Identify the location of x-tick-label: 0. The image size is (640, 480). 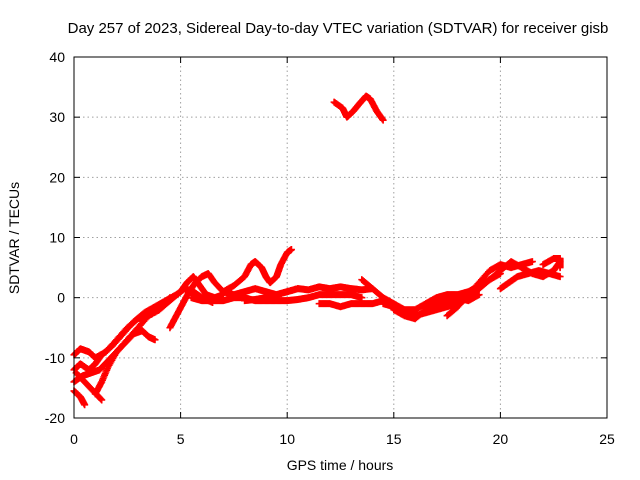
(74, 439).